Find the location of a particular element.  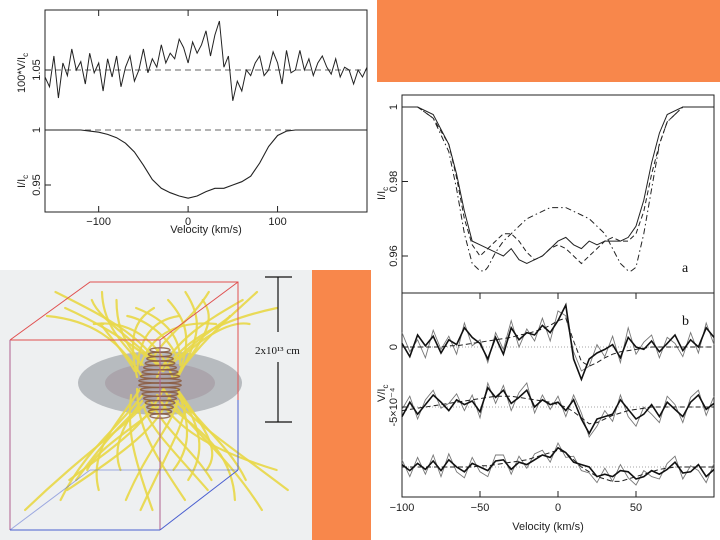

box-bottom-right is located at coordinates (199, 500).